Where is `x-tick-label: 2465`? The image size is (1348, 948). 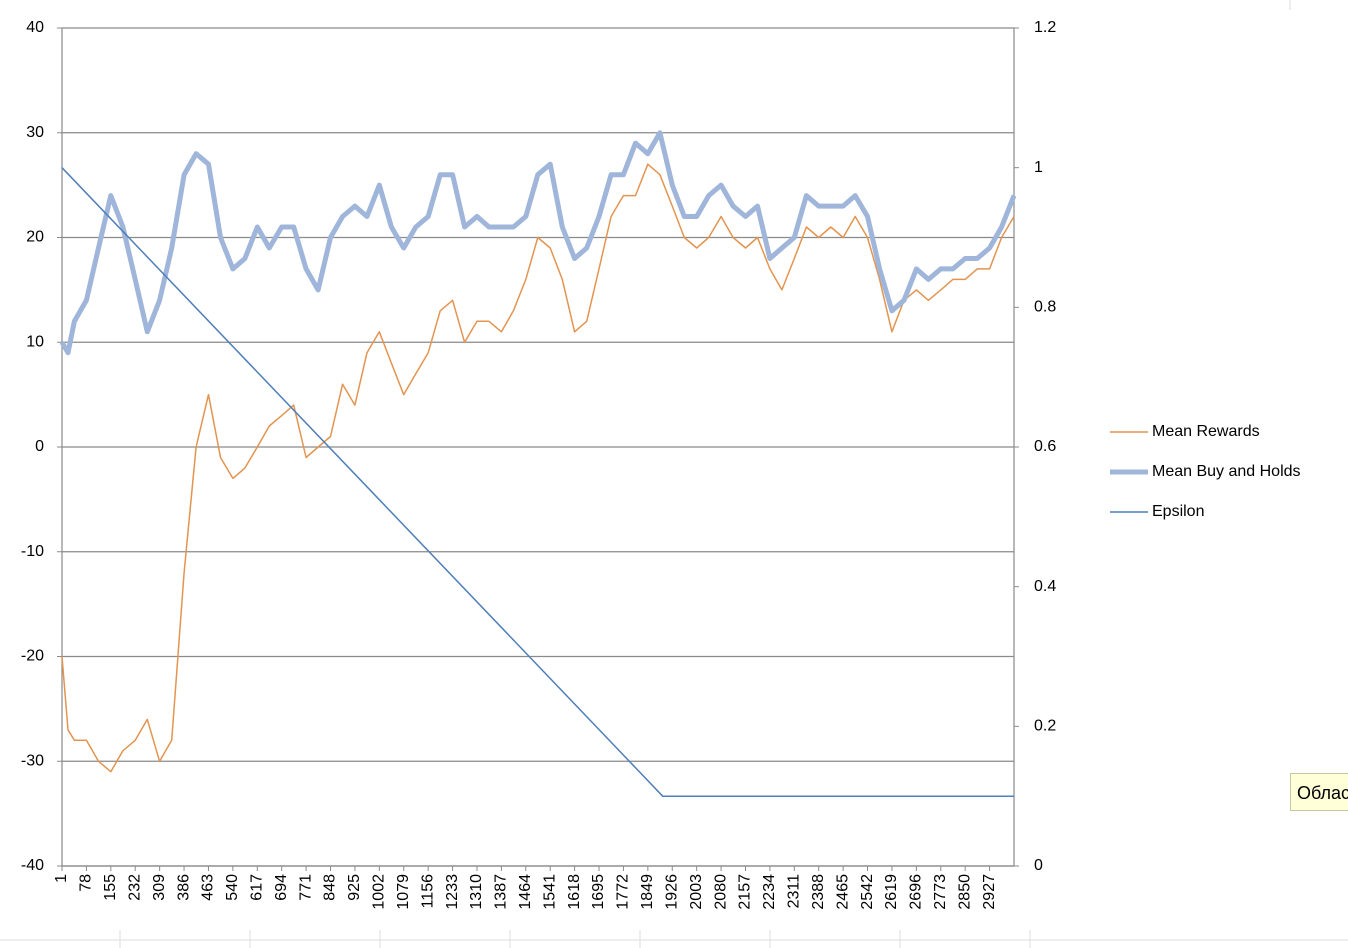
x-tick-label: 2465 is located at coordinates (842, 892).